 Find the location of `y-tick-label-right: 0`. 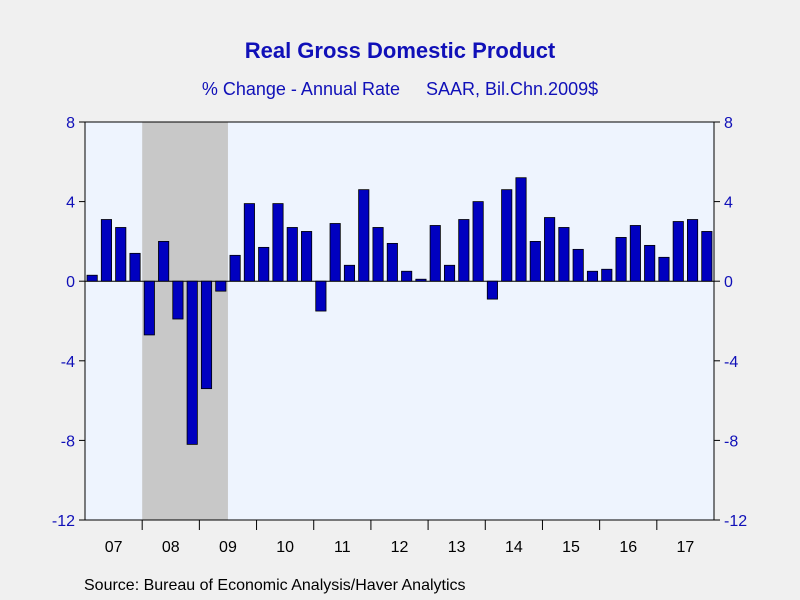

y-tick-label-right: 0 is located at coordinates (728, 282).